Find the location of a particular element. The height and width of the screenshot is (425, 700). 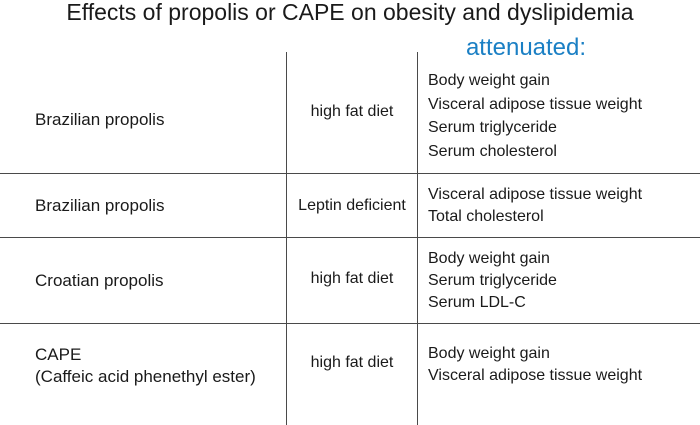

model-cell: Leptin deficient is located at coordinates (352, 205).